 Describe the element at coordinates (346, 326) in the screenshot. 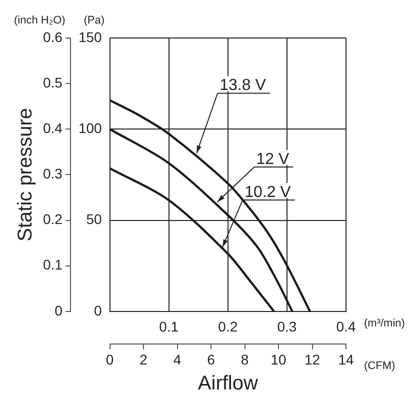

I see `x-tick-label: 0.4` at that location.